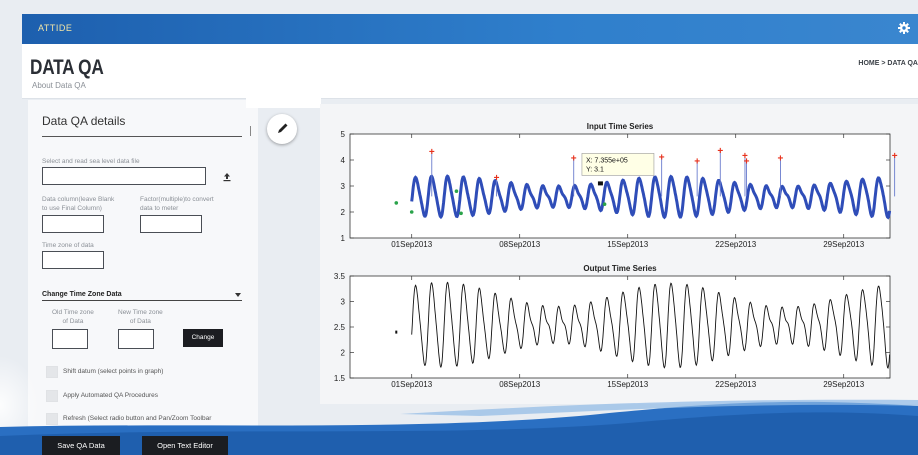  I want to click on y-tick-label: 1, so click(343, 238).